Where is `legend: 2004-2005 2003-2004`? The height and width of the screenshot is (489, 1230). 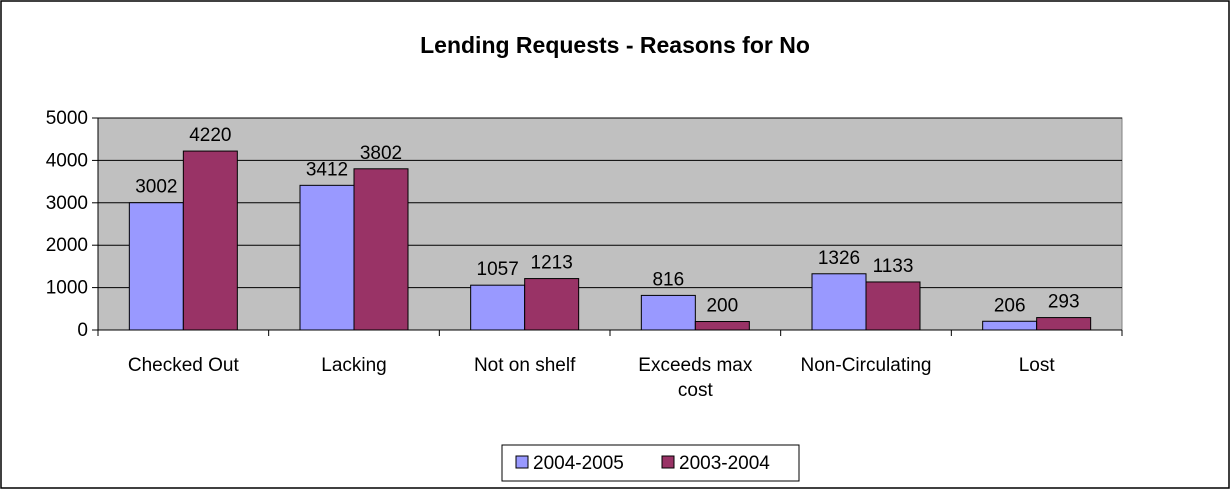
legend: 2004-2005 2003-2004 is located at coordinates (650, 463).